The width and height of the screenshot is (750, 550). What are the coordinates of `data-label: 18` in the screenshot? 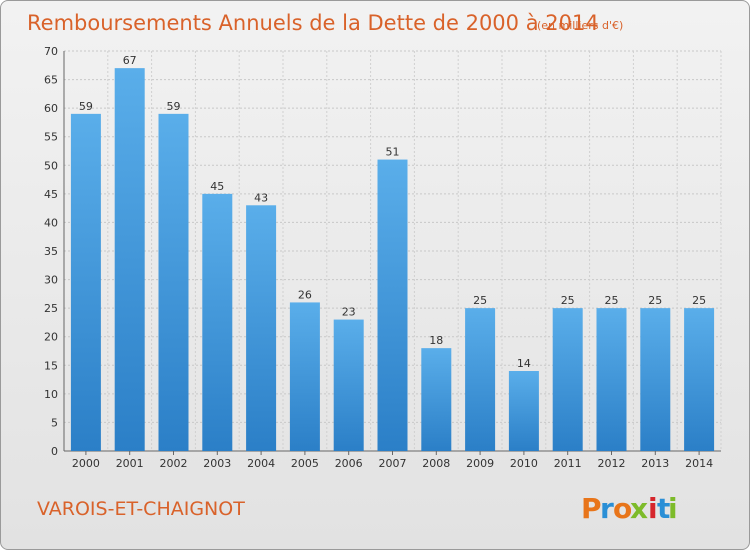 It's located at (436, 340).